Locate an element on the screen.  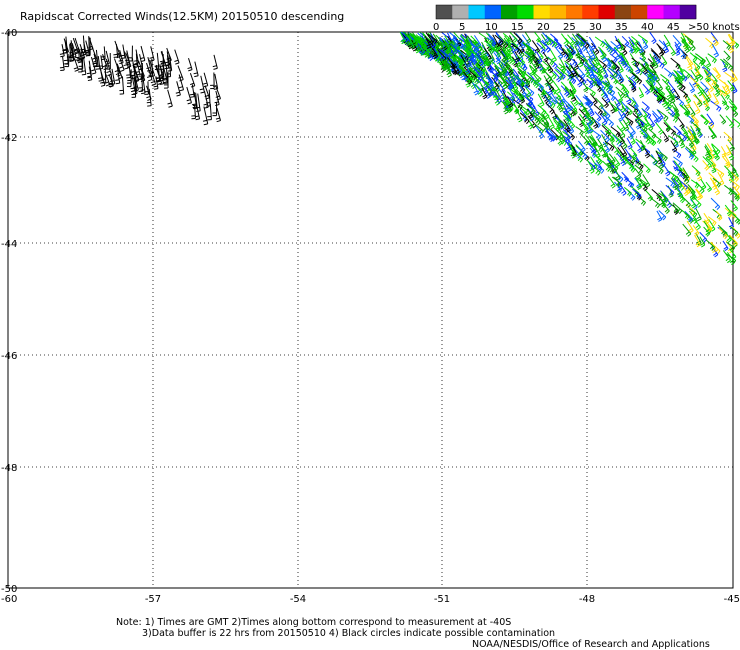
colorbar-label: 35 is located at coordinates (621, 27).